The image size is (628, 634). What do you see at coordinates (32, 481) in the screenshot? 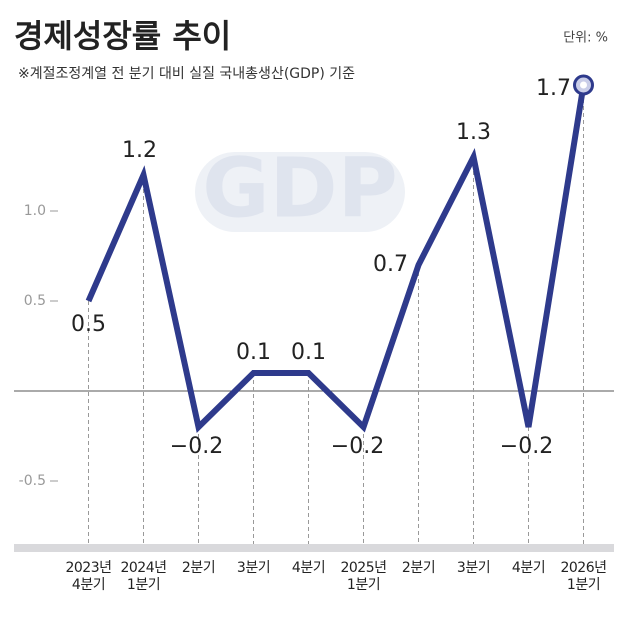
I see `y-tick-label: -0.5` at bounding box center [32, 481].